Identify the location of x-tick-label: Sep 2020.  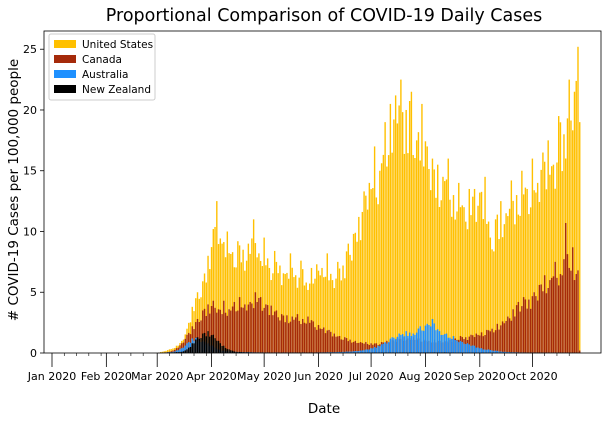
(480, 376).